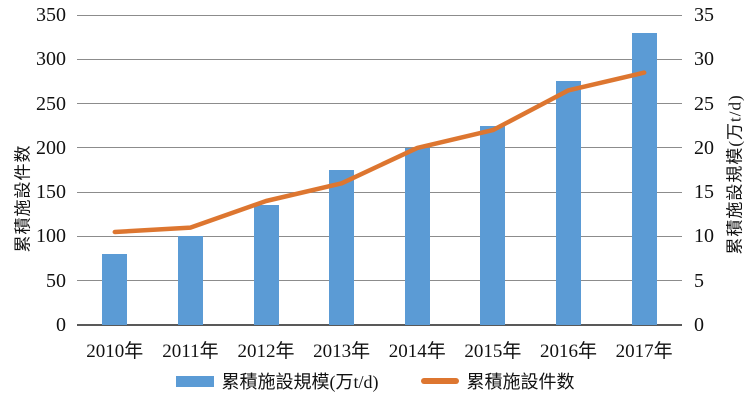  I want to click on x-axis-label-2014年: 2014年, so click(417, 351).